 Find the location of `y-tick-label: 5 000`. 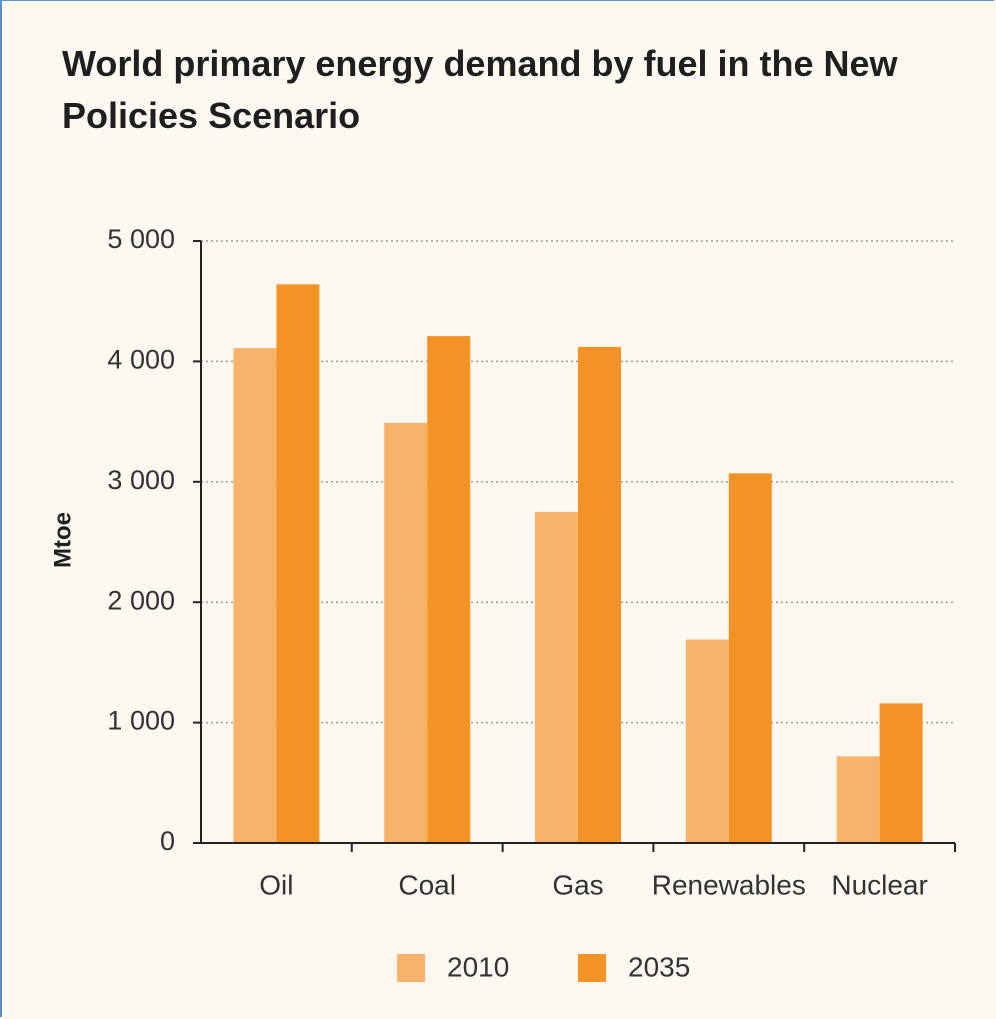

y-tick-label: 5 000 is located at coordinates (141, 239).